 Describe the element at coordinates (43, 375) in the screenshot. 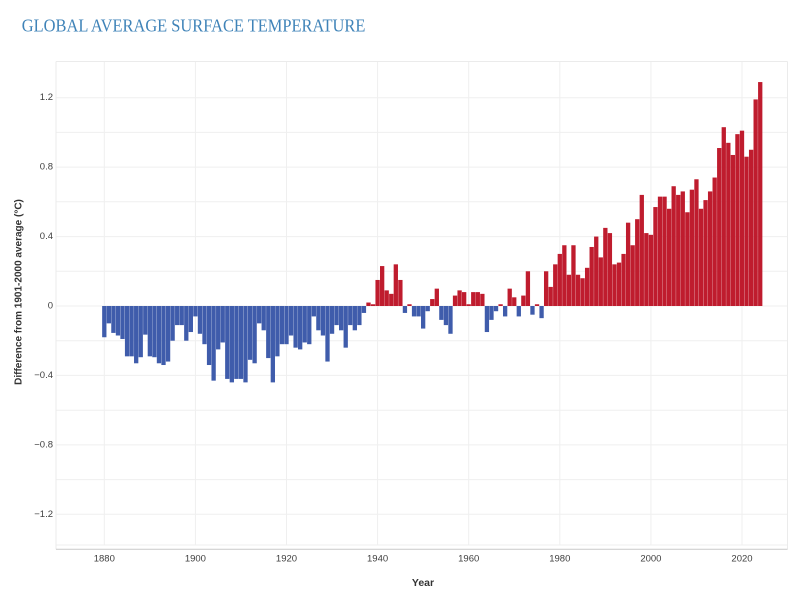

I see `svg-text: −0.4` at that location.